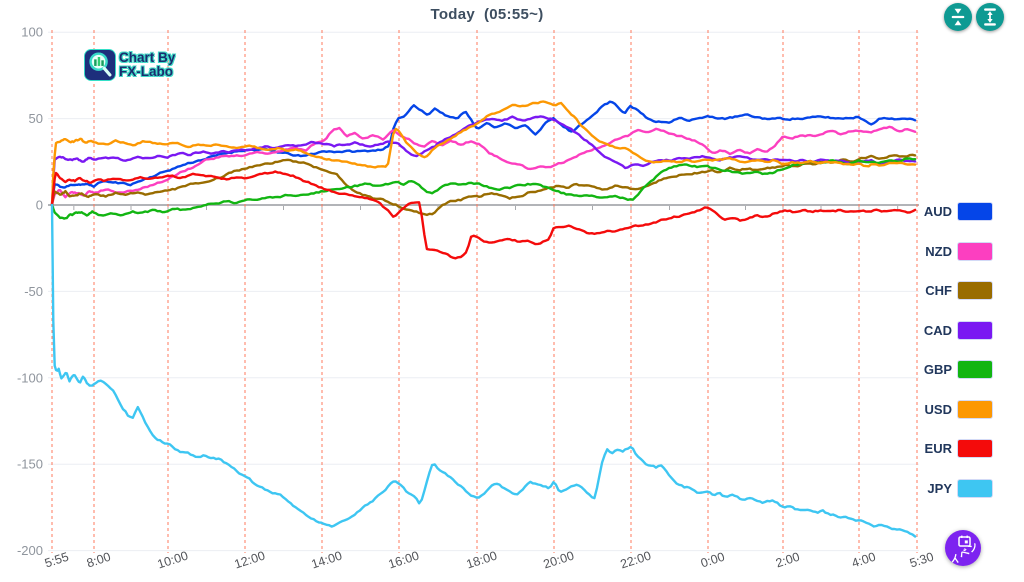  I want to click on x-axis-label: 4:00, so click(864, 560).